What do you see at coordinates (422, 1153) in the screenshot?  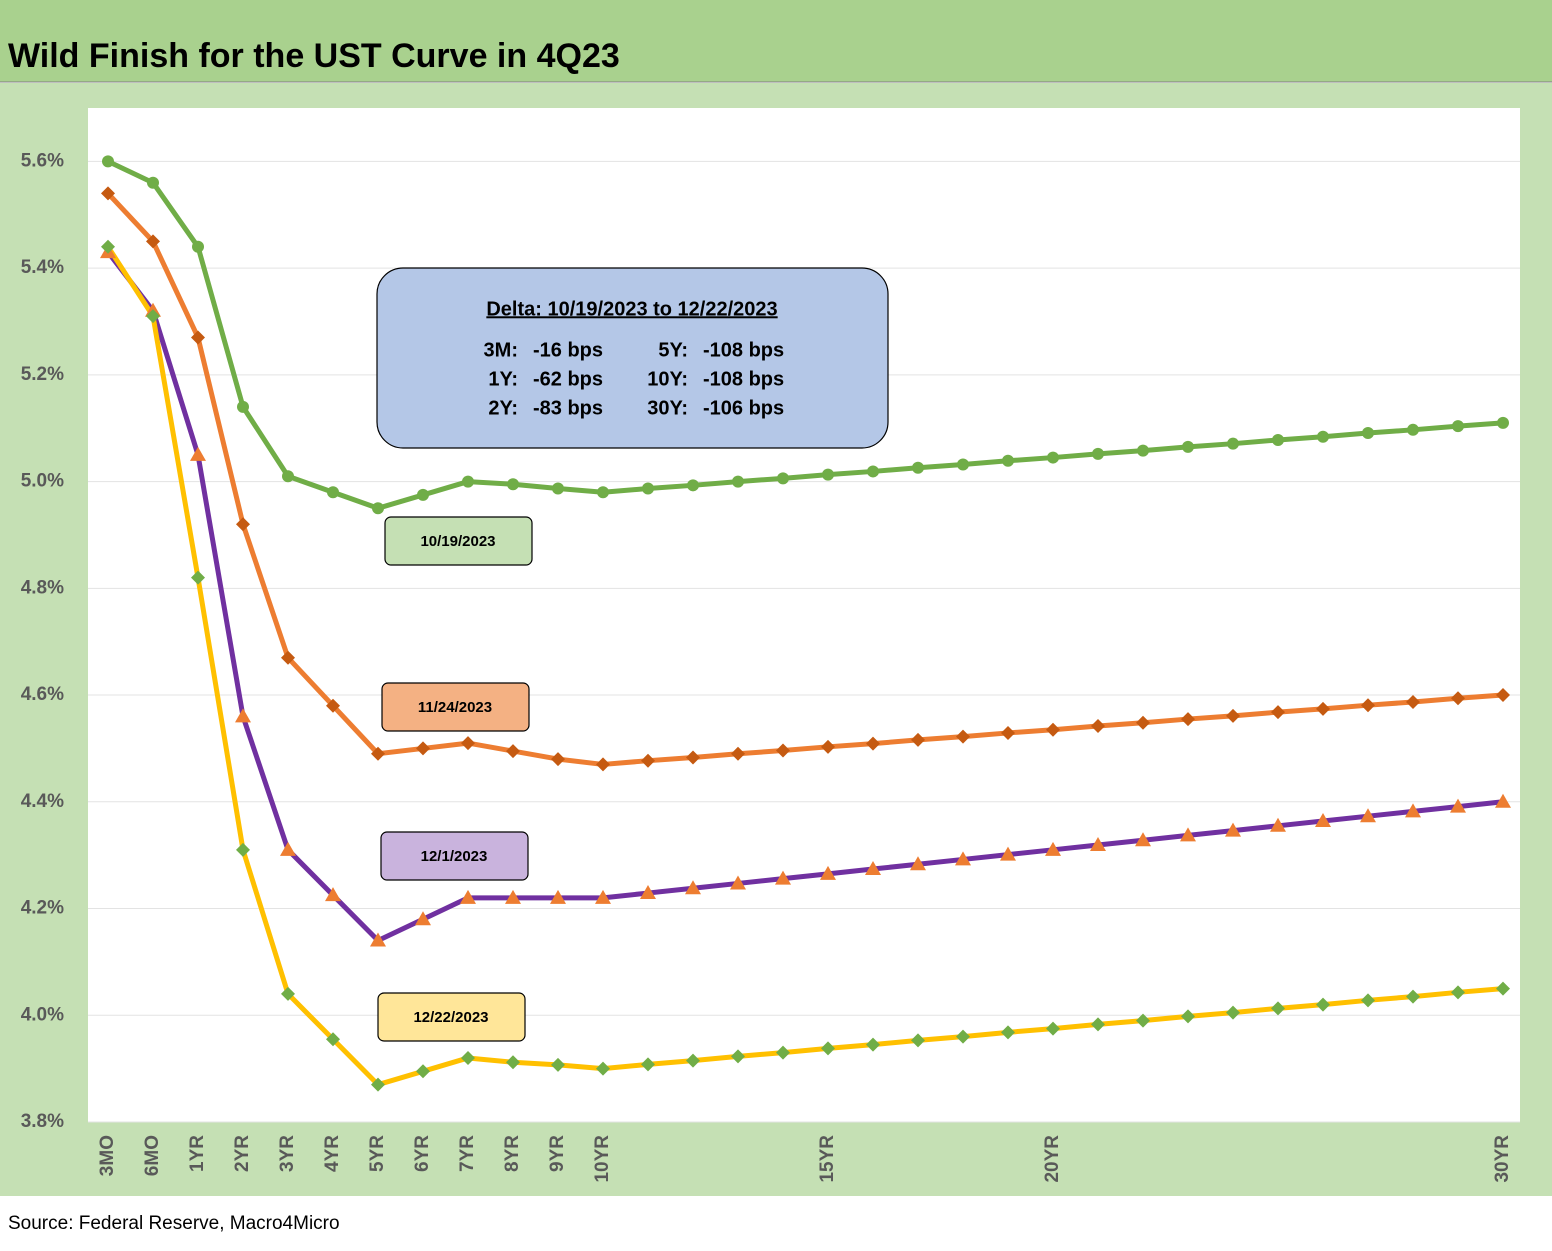 I see `x-tick-label: 6YR` at bounding box center [422, 1153].